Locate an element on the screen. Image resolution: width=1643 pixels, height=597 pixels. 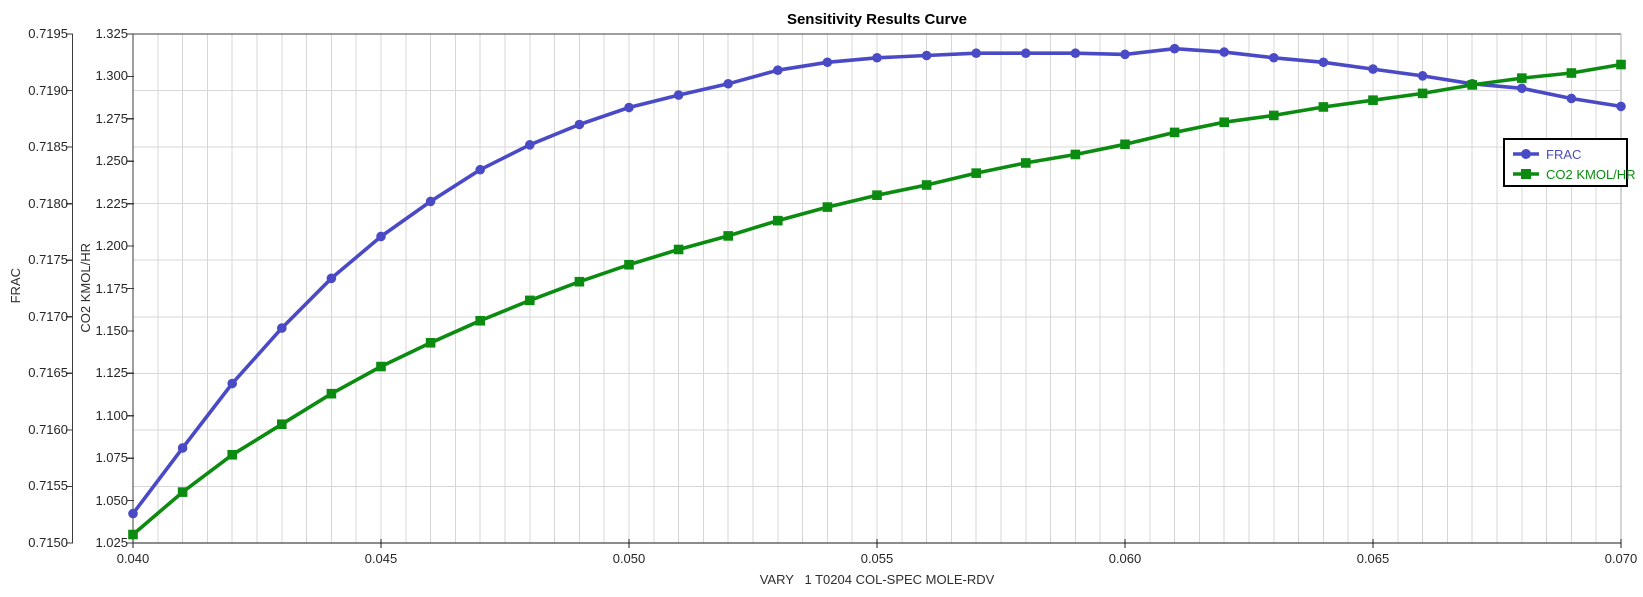
co2-tick-label: 1.250 is located at coordinates (111, 161).